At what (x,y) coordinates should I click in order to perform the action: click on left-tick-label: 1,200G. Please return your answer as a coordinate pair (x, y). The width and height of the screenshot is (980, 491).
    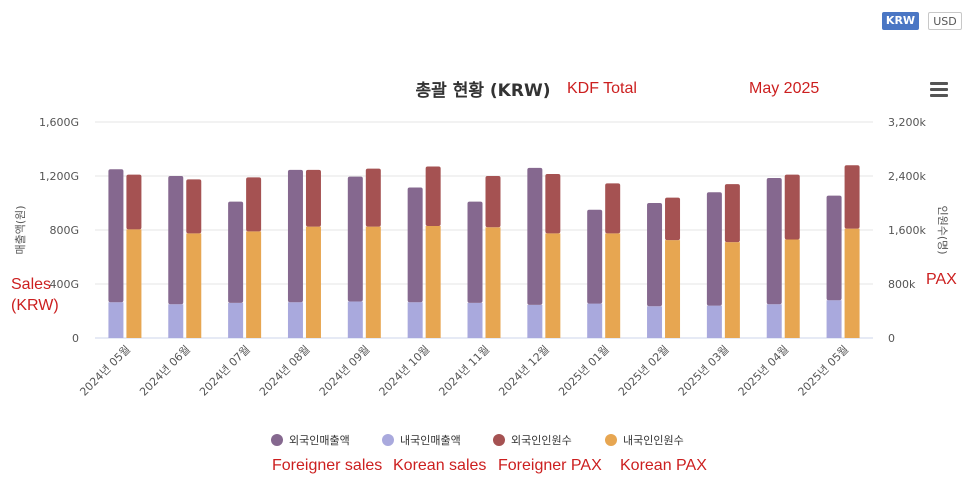
    Looking at the image, I should click on (59, 176).